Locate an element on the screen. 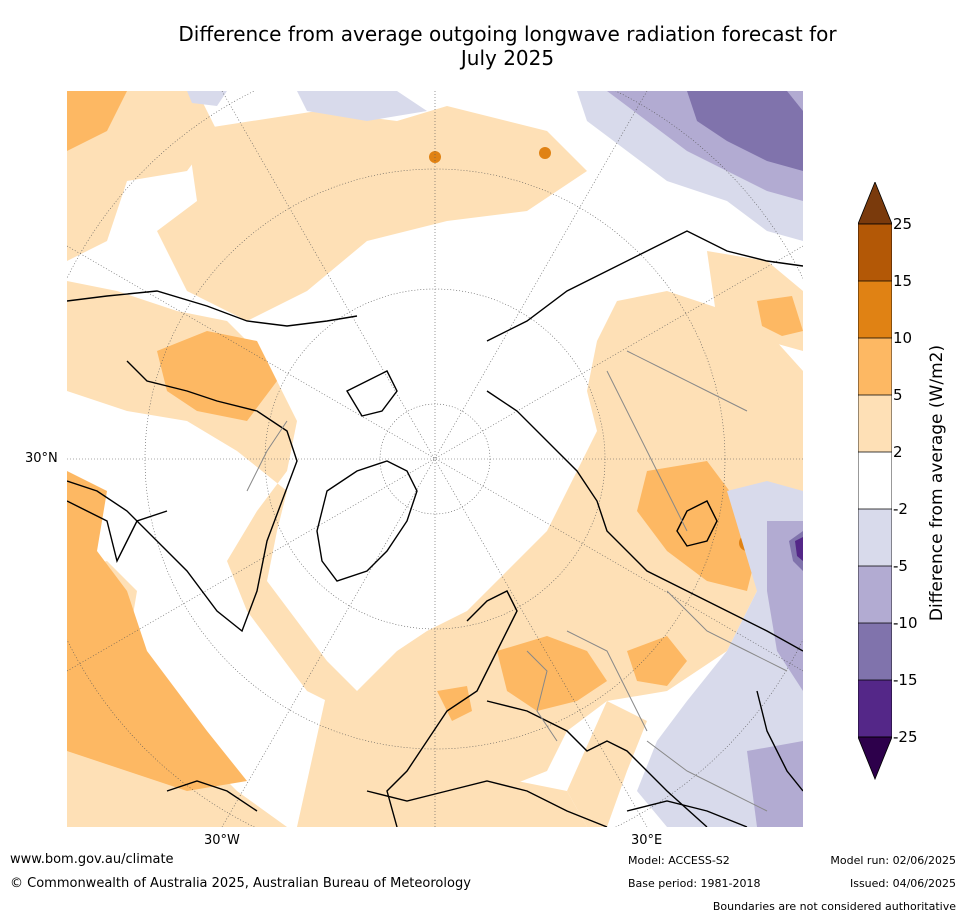 Image resolution: width=965 pixels, height=919 pixels. bom-url: www.bom.gov.au/climate is located at coordinates (92, 859).